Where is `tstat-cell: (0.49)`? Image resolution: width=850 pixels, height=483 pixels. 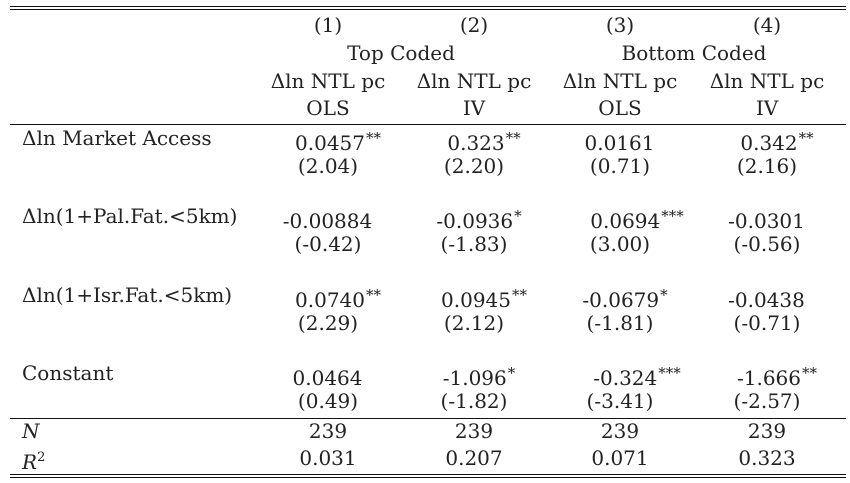
tstat-cell: (0.49) is located at coordinates (328, 401).